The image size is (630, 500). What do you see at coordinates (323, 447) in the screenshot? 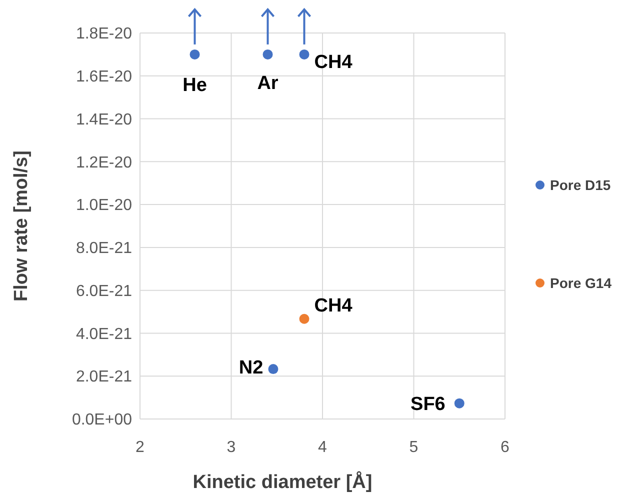
I see `x-tick-label: 4` at bounding box center [323, 447].